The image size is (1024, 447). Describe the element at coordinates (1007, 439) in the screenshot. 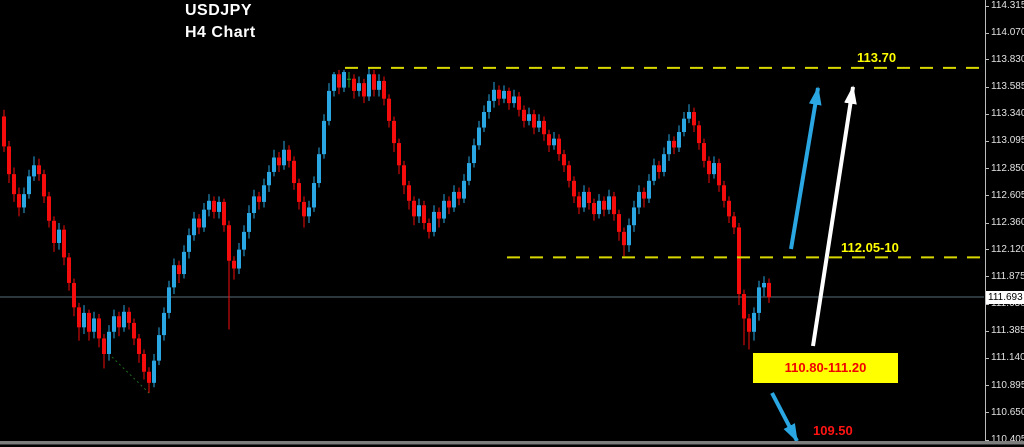

I see `axis-tick-label: 110.405` at that location.